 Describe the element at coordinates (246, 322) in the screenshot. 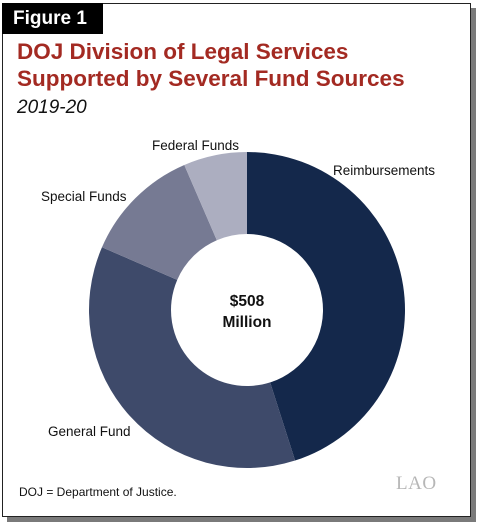

I see `center-label-unit: Million` at that location.